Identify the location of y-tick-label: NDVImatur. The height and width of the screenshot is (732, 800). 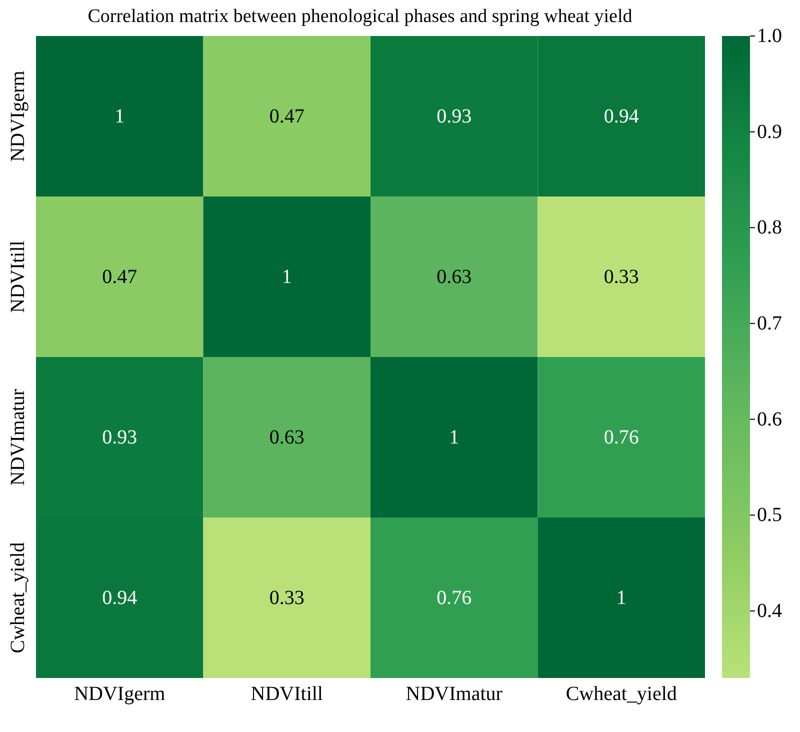
(18, 437).